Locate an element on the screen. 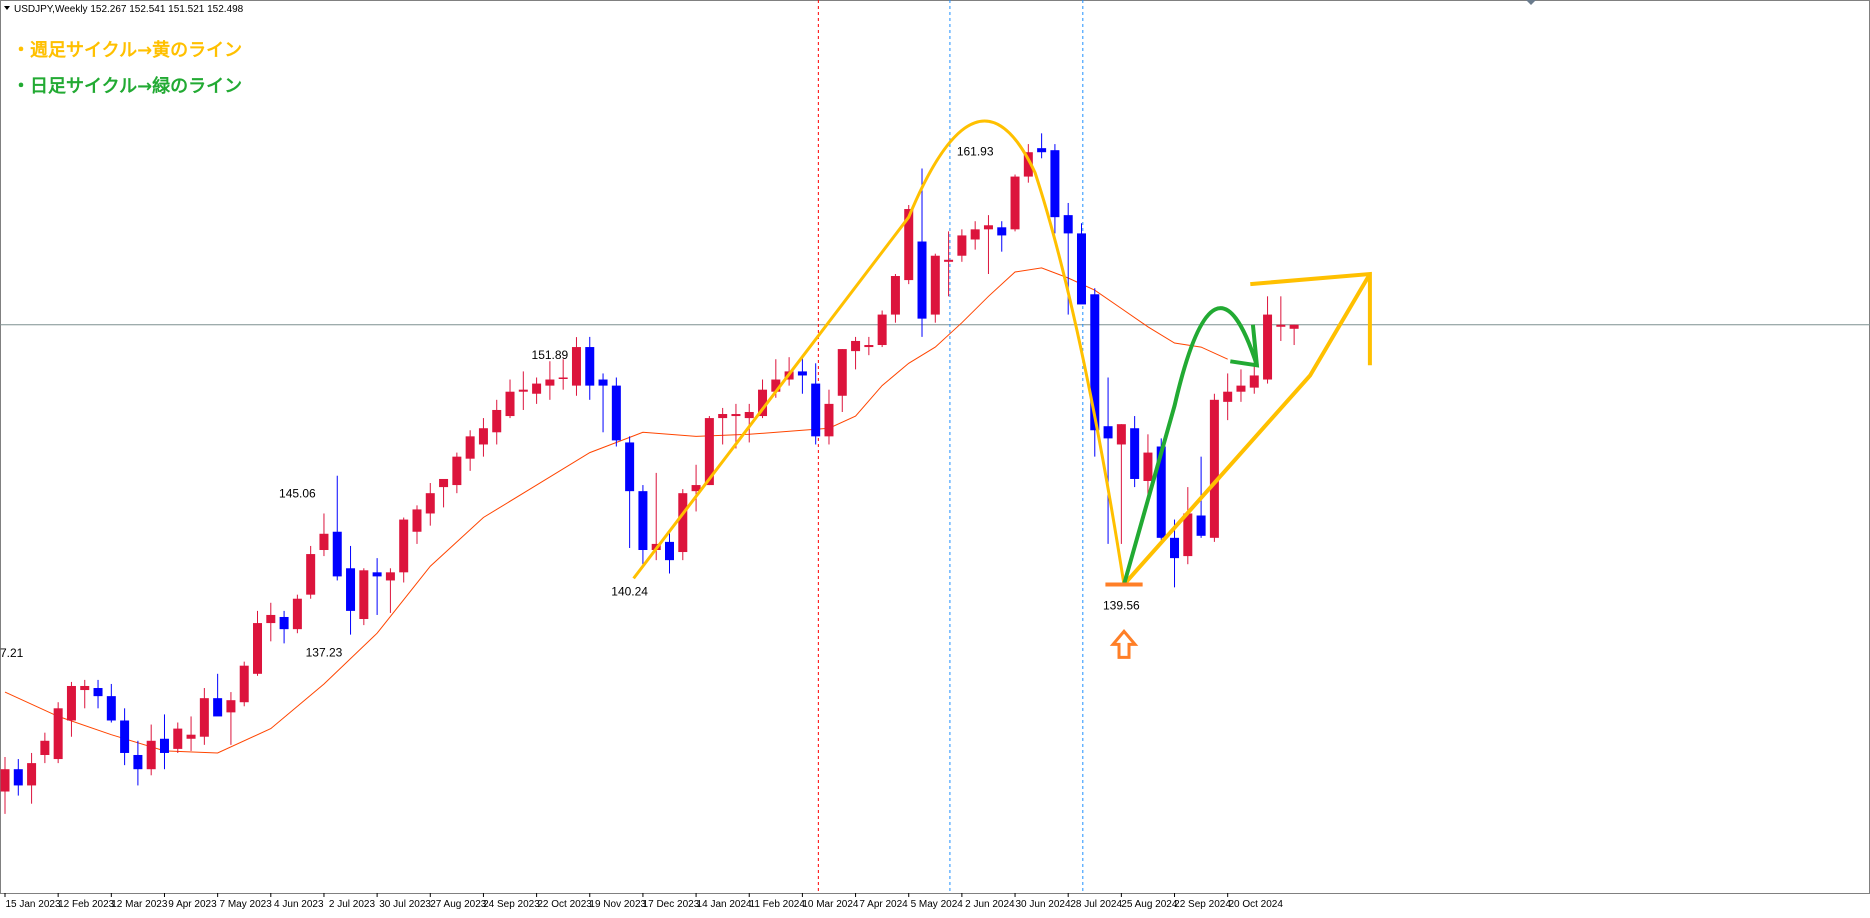  price-label: 140.24 is located at coordinates (629, 592).